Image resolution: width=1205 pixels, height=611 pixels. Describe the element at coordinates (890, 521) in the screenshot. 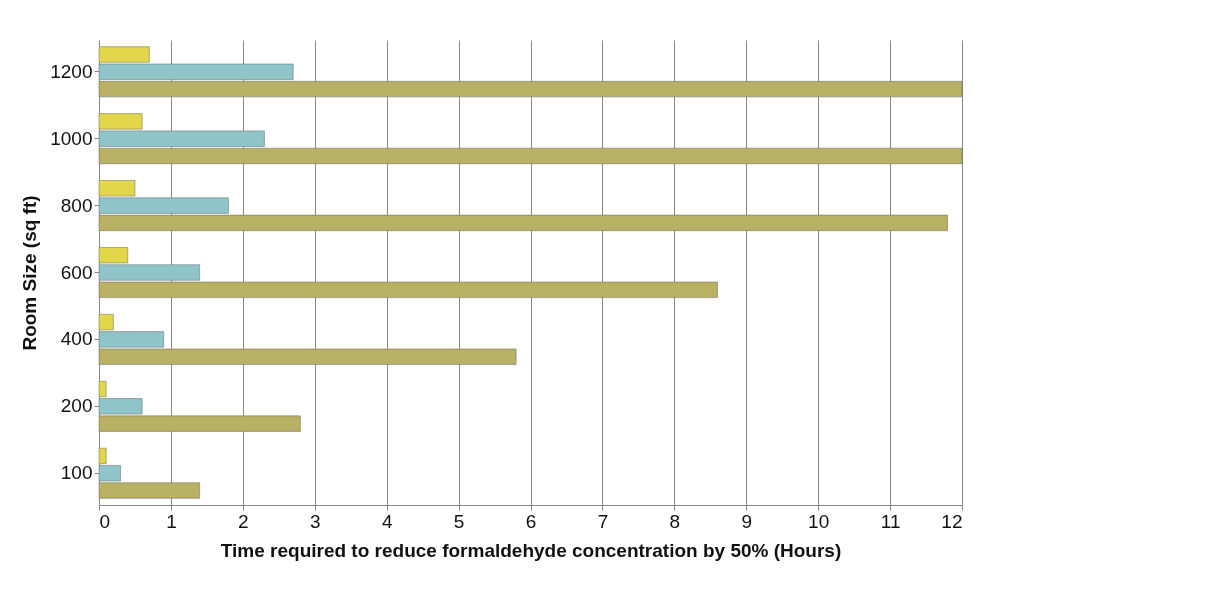

I see `x-tick-label: 11` at that location.